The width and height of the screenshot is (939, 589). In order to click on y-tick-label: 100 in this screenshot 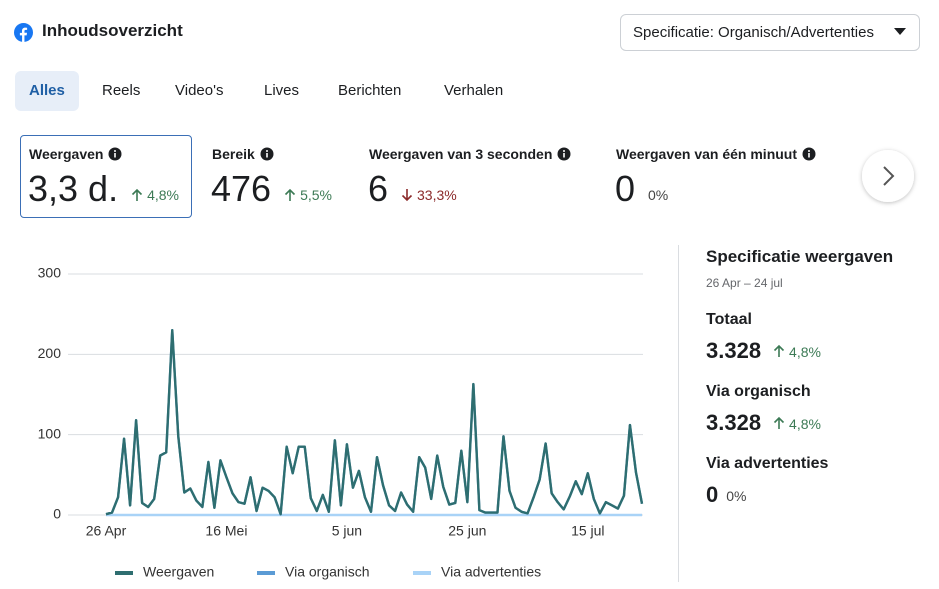, I will do `click(50, 433)`.